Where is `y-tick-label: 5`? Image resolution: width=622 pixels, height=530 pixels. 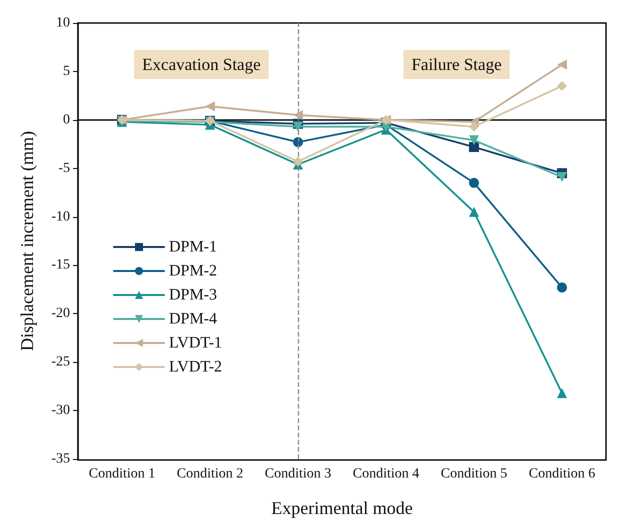 y-tick-label: 5 is located at coordinates (66, 71).